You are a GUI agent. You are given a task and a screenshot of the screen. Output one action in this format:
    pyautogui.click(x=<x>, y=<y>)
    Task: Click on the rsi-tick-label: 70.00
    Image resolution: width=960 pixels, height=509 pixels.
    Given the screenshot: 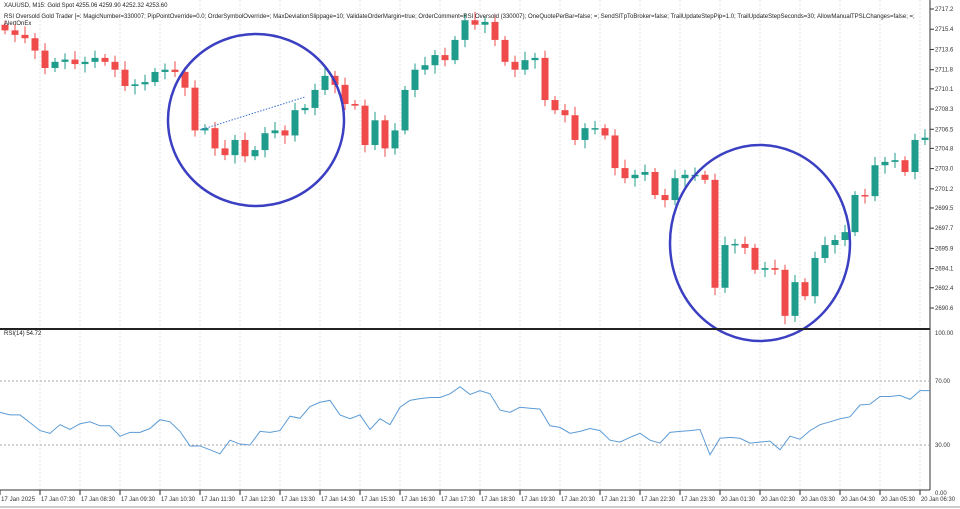 What is the action you would take?
    pyautogui.click(x=943, y=382)
    